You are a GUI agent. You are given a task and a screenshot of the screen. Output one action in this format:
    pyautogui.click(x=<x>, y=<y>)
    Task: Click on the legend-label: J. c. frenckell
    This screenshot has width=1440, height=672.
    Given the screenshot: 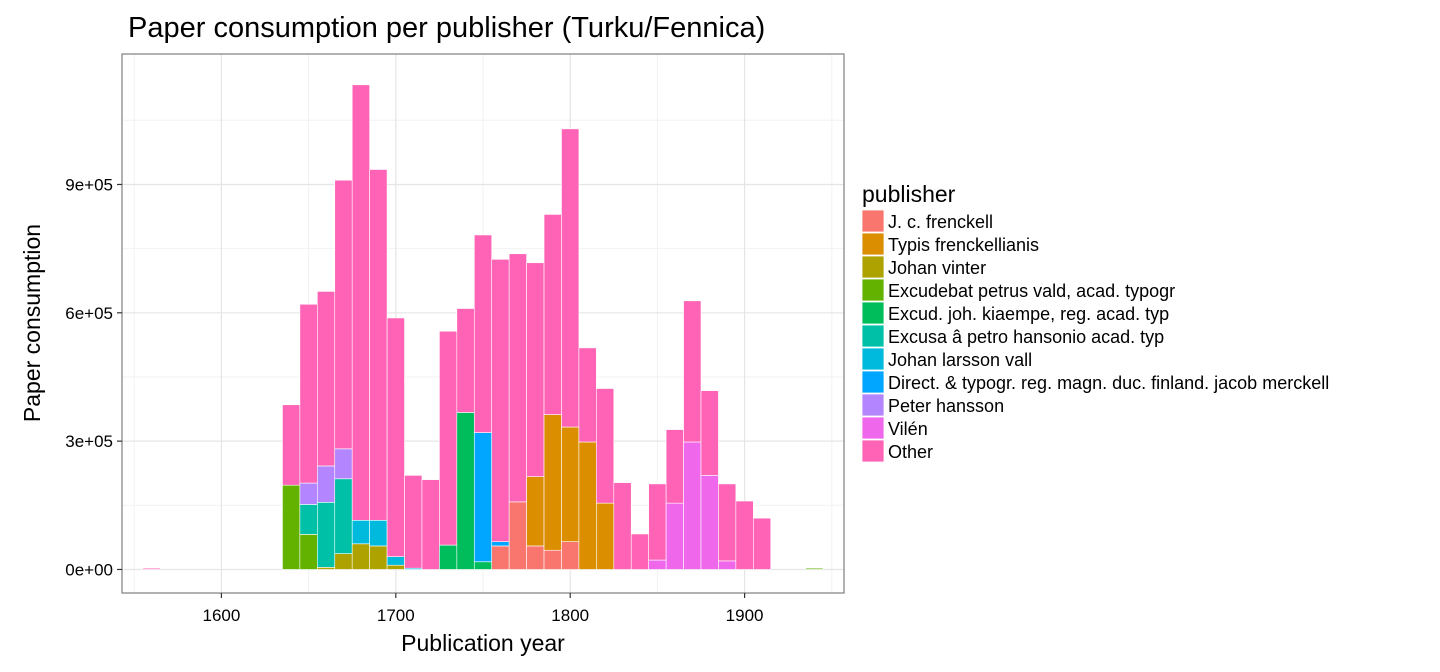 What is the action you would take?
    pyautogui.click(x=940, y=222)
    